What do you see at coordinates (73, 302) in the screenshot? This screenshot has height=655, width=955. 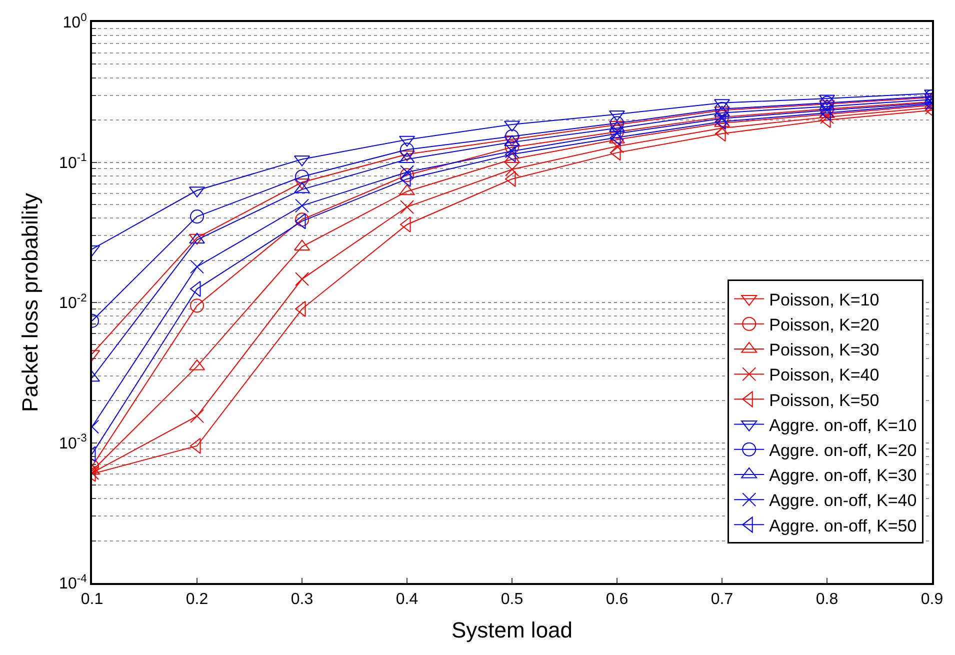 I see `y-tick-label: 10$^{-2}$` at bounding box center [73, 302].